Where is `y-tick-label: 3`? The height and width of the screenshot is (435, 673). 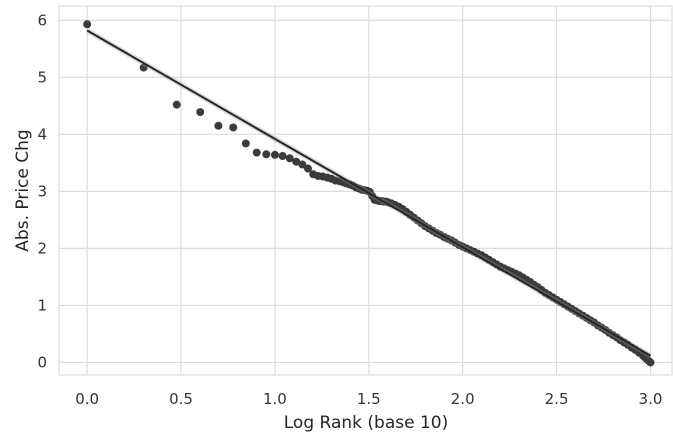
y-tick-label: 3 is located at coordinates (42, 191).